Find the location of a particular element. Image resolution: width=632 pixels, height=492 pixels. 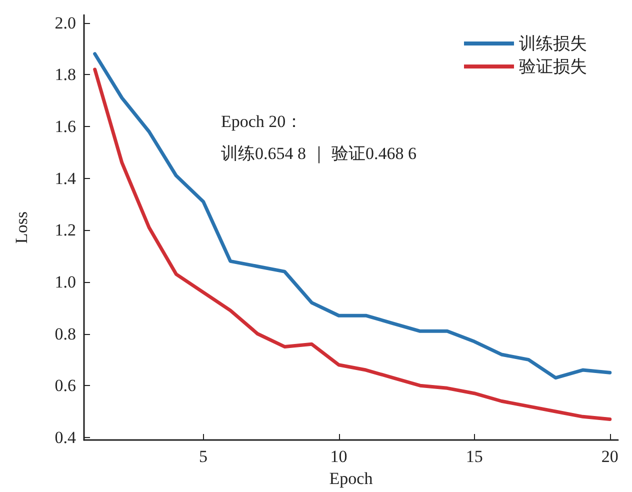

y-tick-label: 1.2 is located at coordinates (65, 230).